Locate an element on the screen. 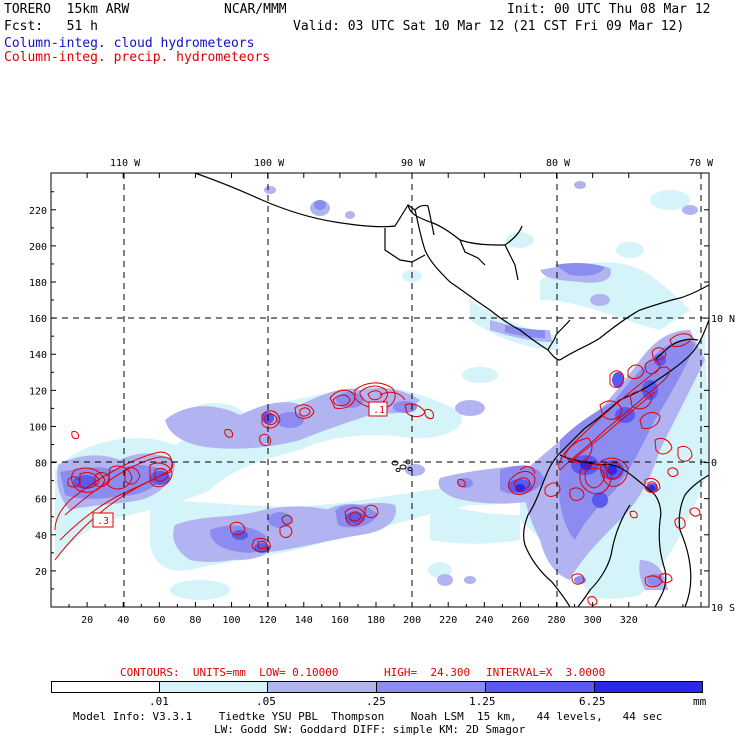 Image resolution: width=740 pixels, height=740 pixels. y-tick-label-60: 60 is located at coordinates (41, 500).